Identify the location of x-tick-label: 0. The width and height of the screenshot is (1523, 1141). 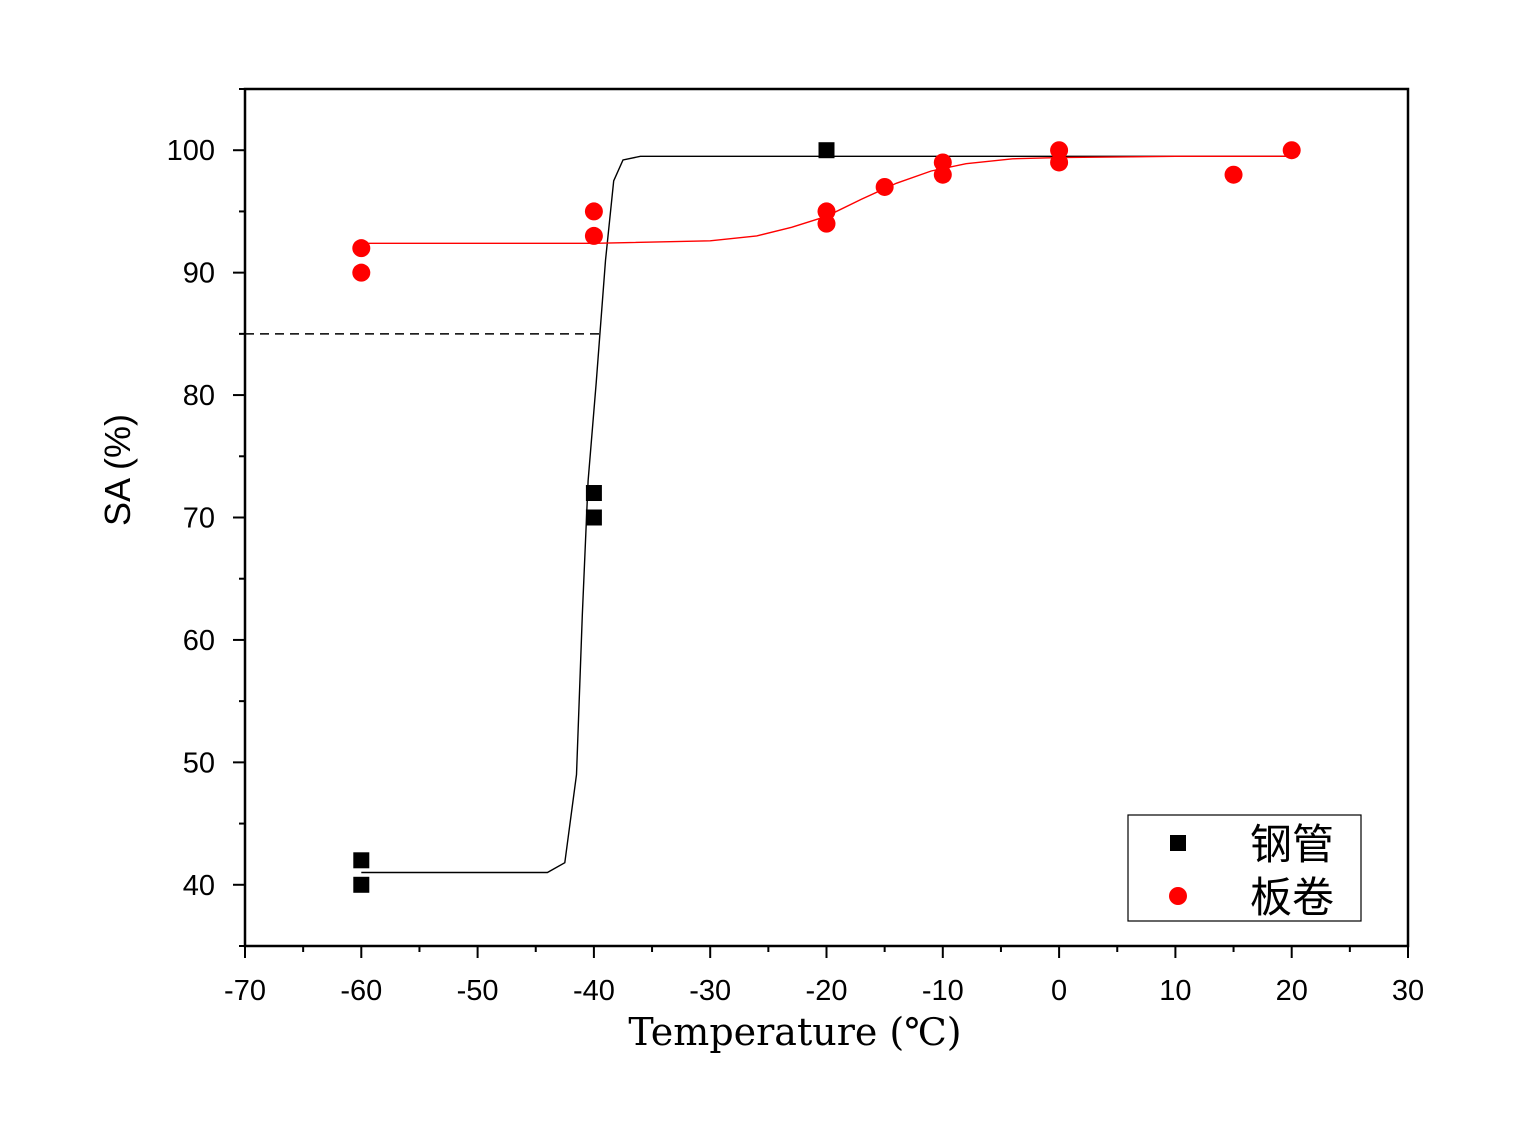
(1059, 991).